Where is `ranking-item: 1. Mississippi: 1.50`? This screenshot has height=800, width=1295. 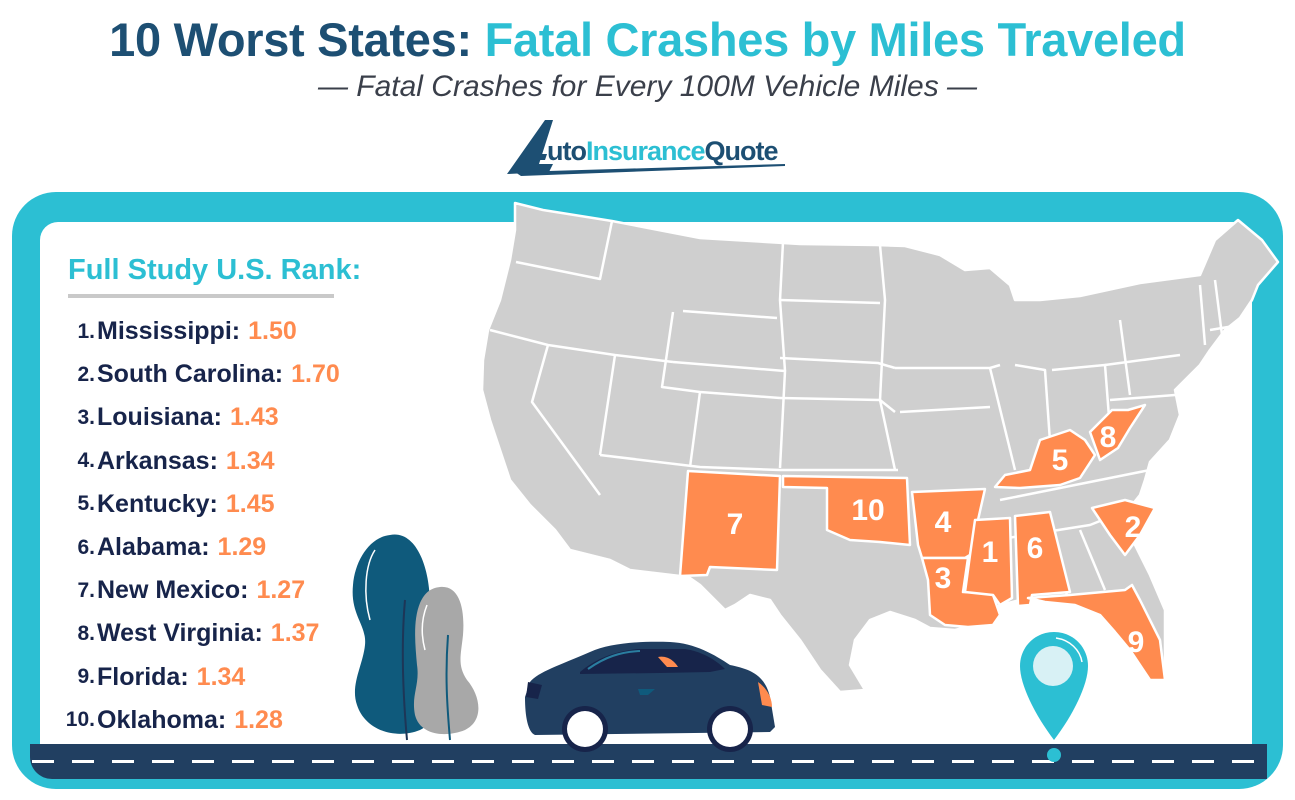
ranking-item: 1. Mississippi: 1.50 is located at coordinates (187, 331).